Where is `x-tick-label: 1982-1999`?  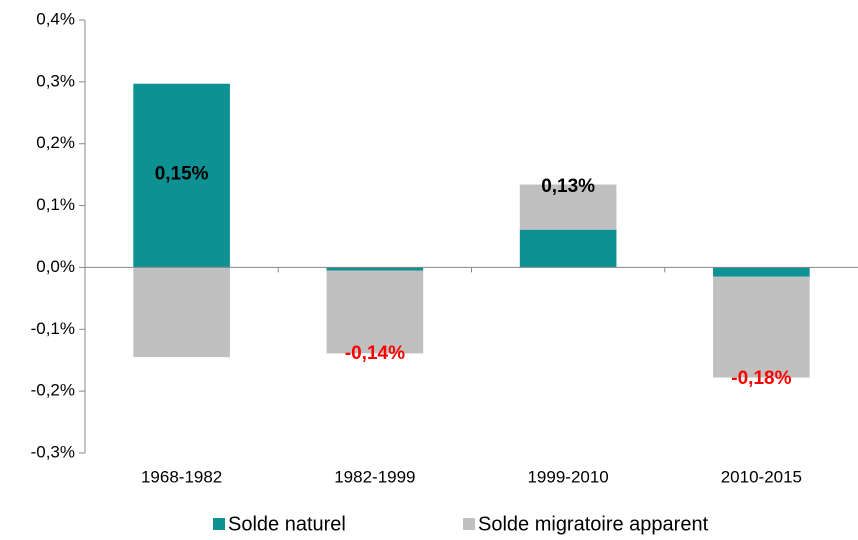 x-tick-label: 1982-1999 is located at coordinates (374, 476).